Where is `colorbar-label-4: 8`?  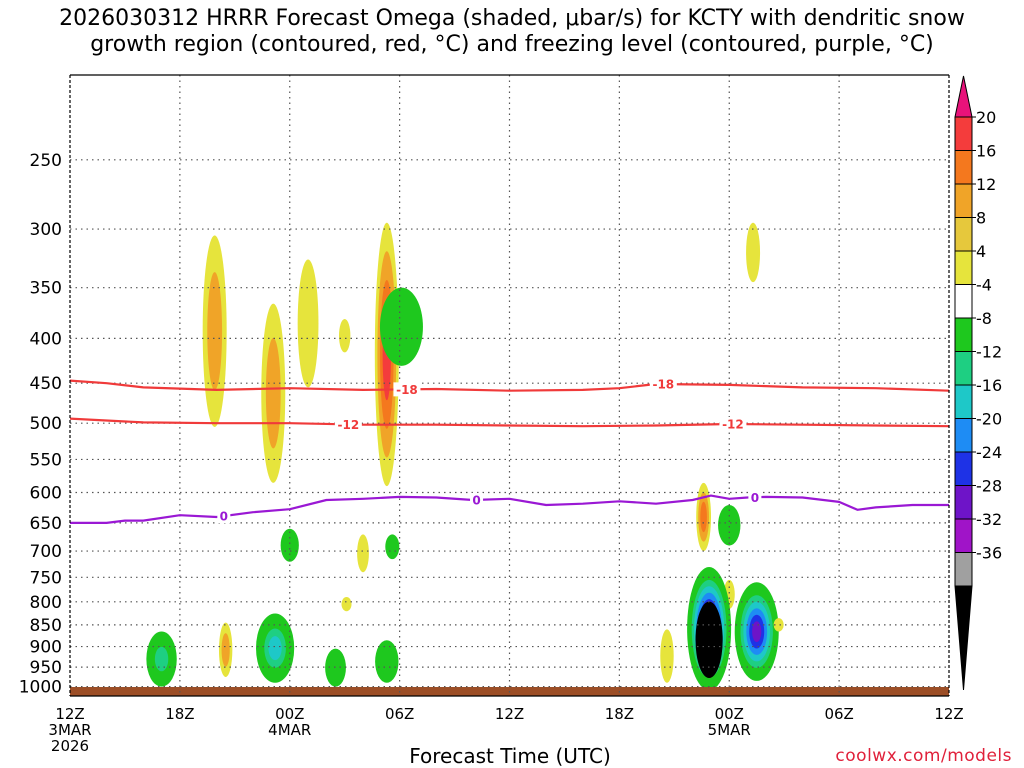
colorbar-label-4: 8 is located at coordinates (981, 218).